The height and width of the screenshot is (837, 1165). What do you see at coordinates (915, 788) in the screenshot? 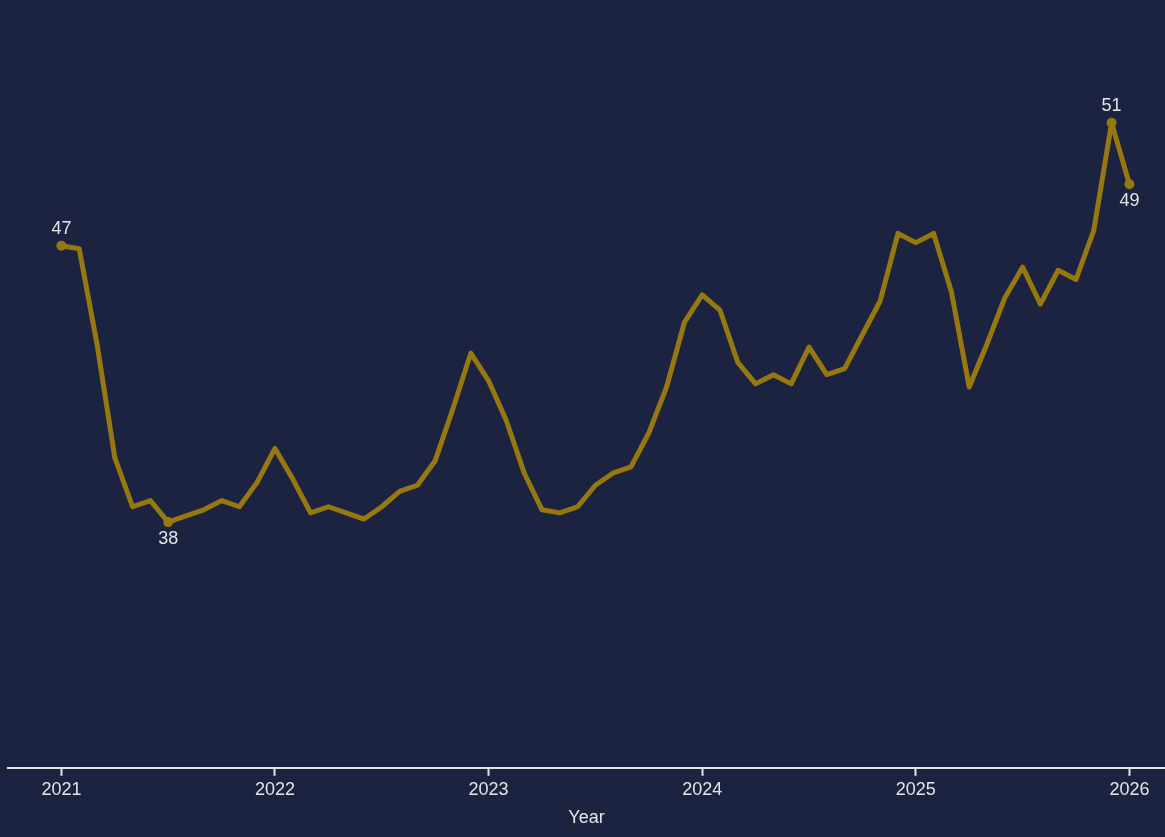
I see `x-tick-label: 2025` at bounding box center [915, 788].